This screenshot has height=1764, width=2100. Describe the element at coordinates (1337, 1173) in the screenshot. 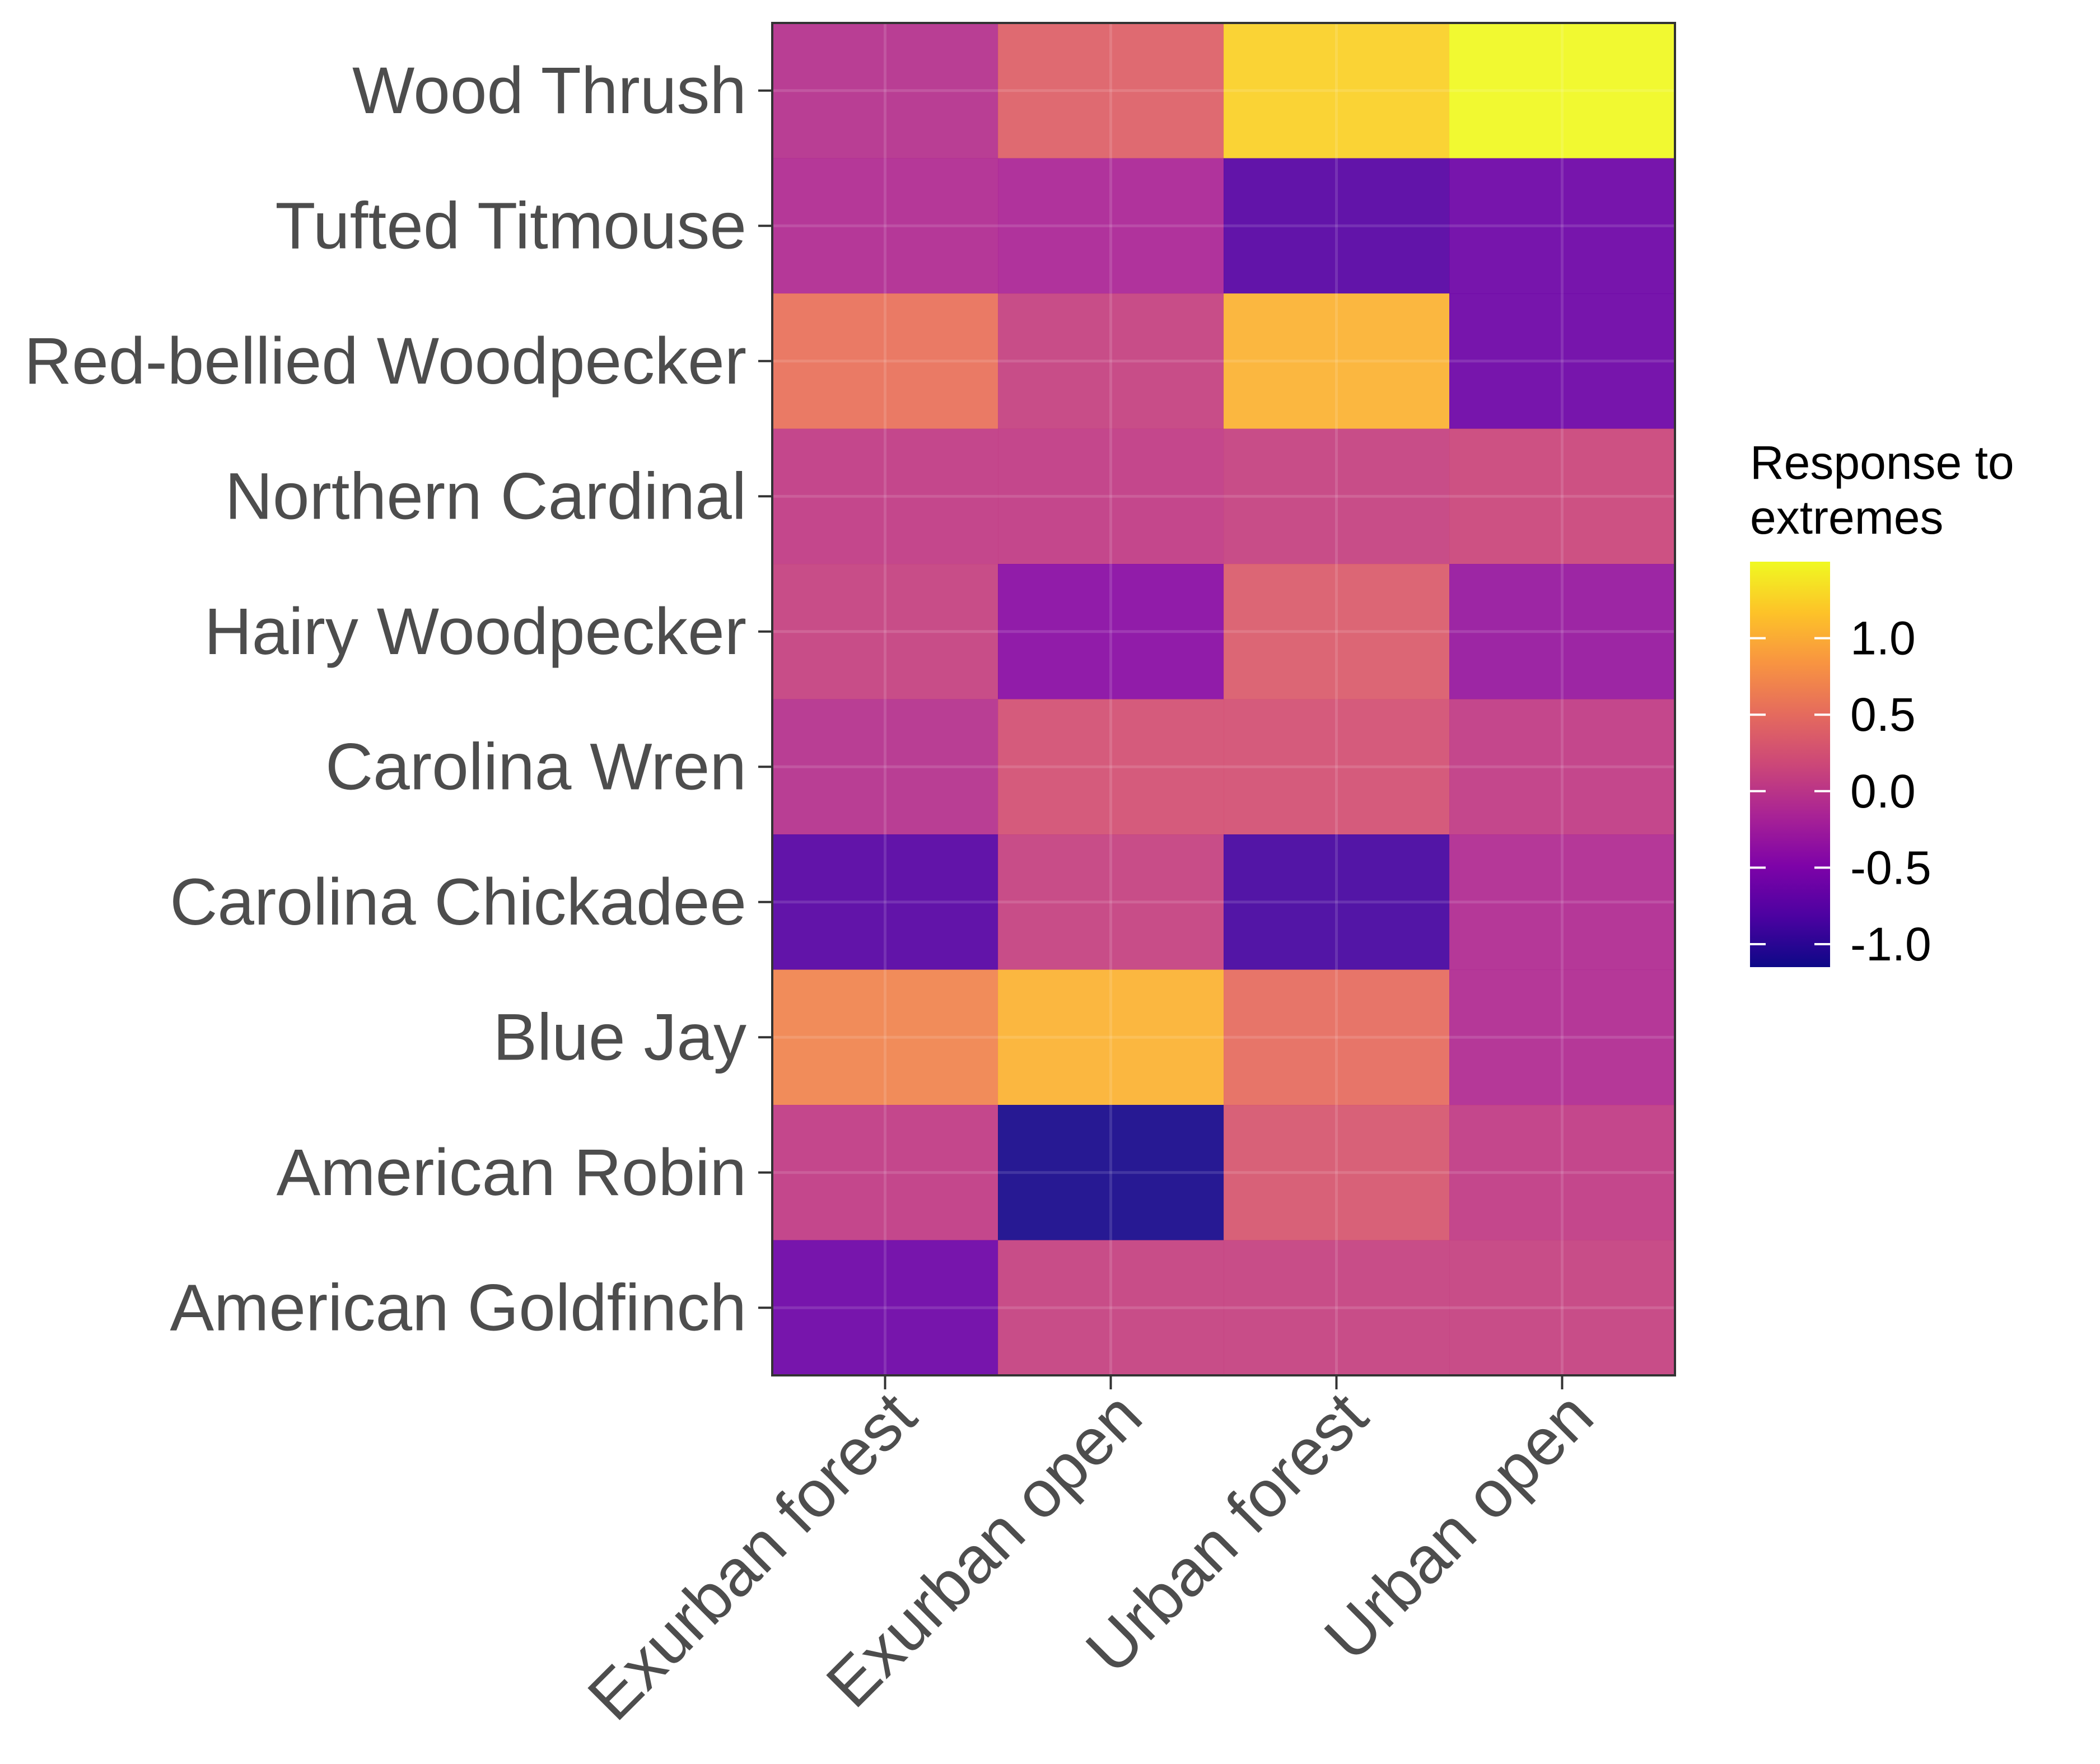

I see `heatmap-cell-american-robin-urban-forest` at that location.